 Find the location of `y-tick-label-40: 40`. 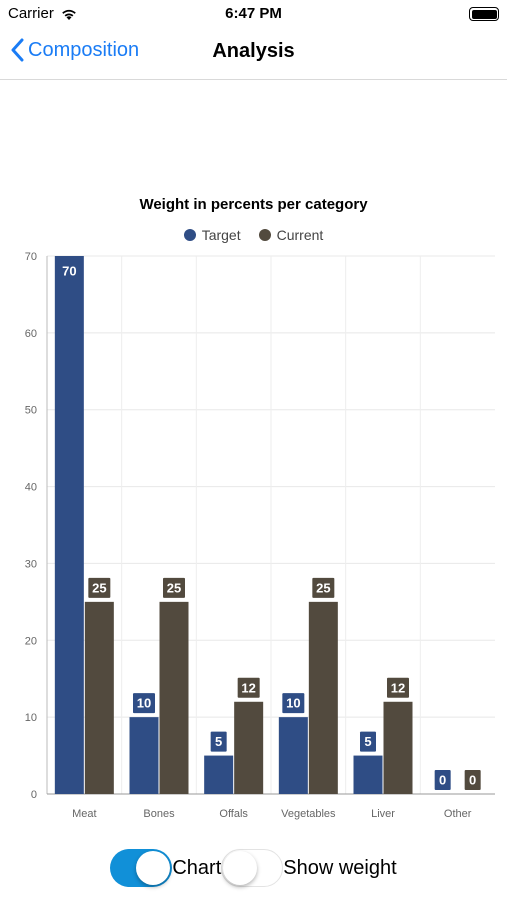

y-tick-label-40: 40 is located at coordinates (31, 488).